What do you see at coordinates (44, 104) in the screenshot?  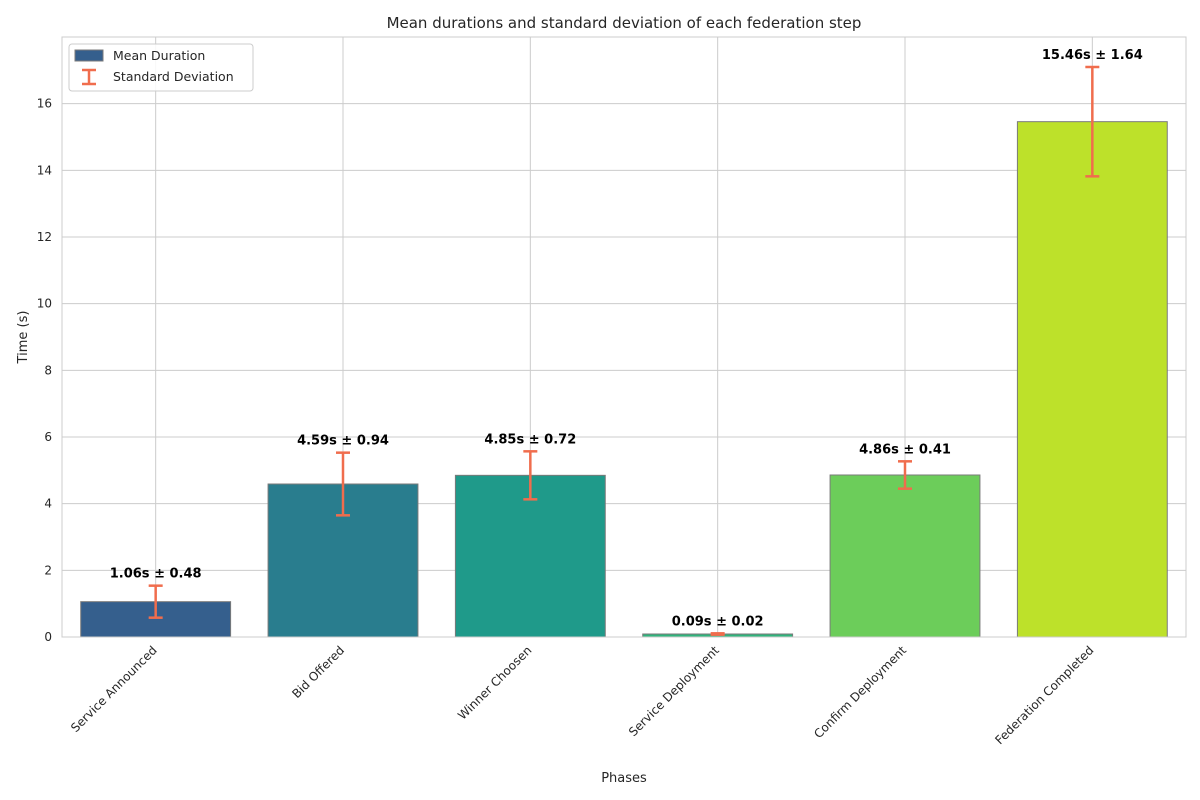 I see `y-tick-label: 16` at bounding box center [44, 104].